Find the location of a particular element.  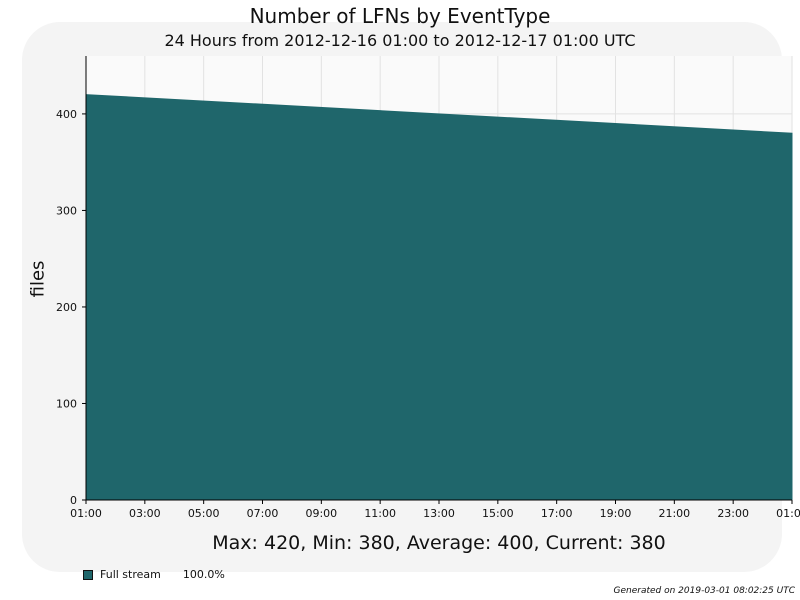

x-tick-label: 09:00 is located at coordinates (321, 513).